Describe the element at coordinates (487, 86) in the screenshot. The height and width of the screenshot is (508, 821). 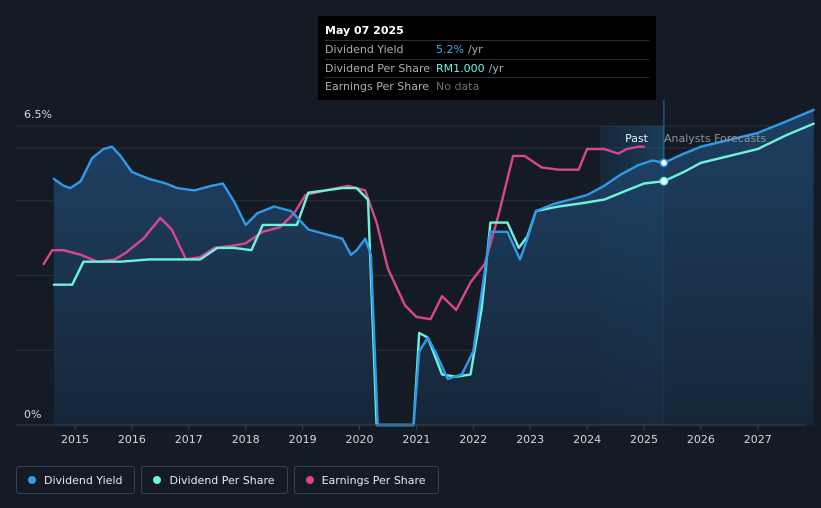
I see `tooltip-row-earnings-per-share: Earnings Per Share No data` at that location.